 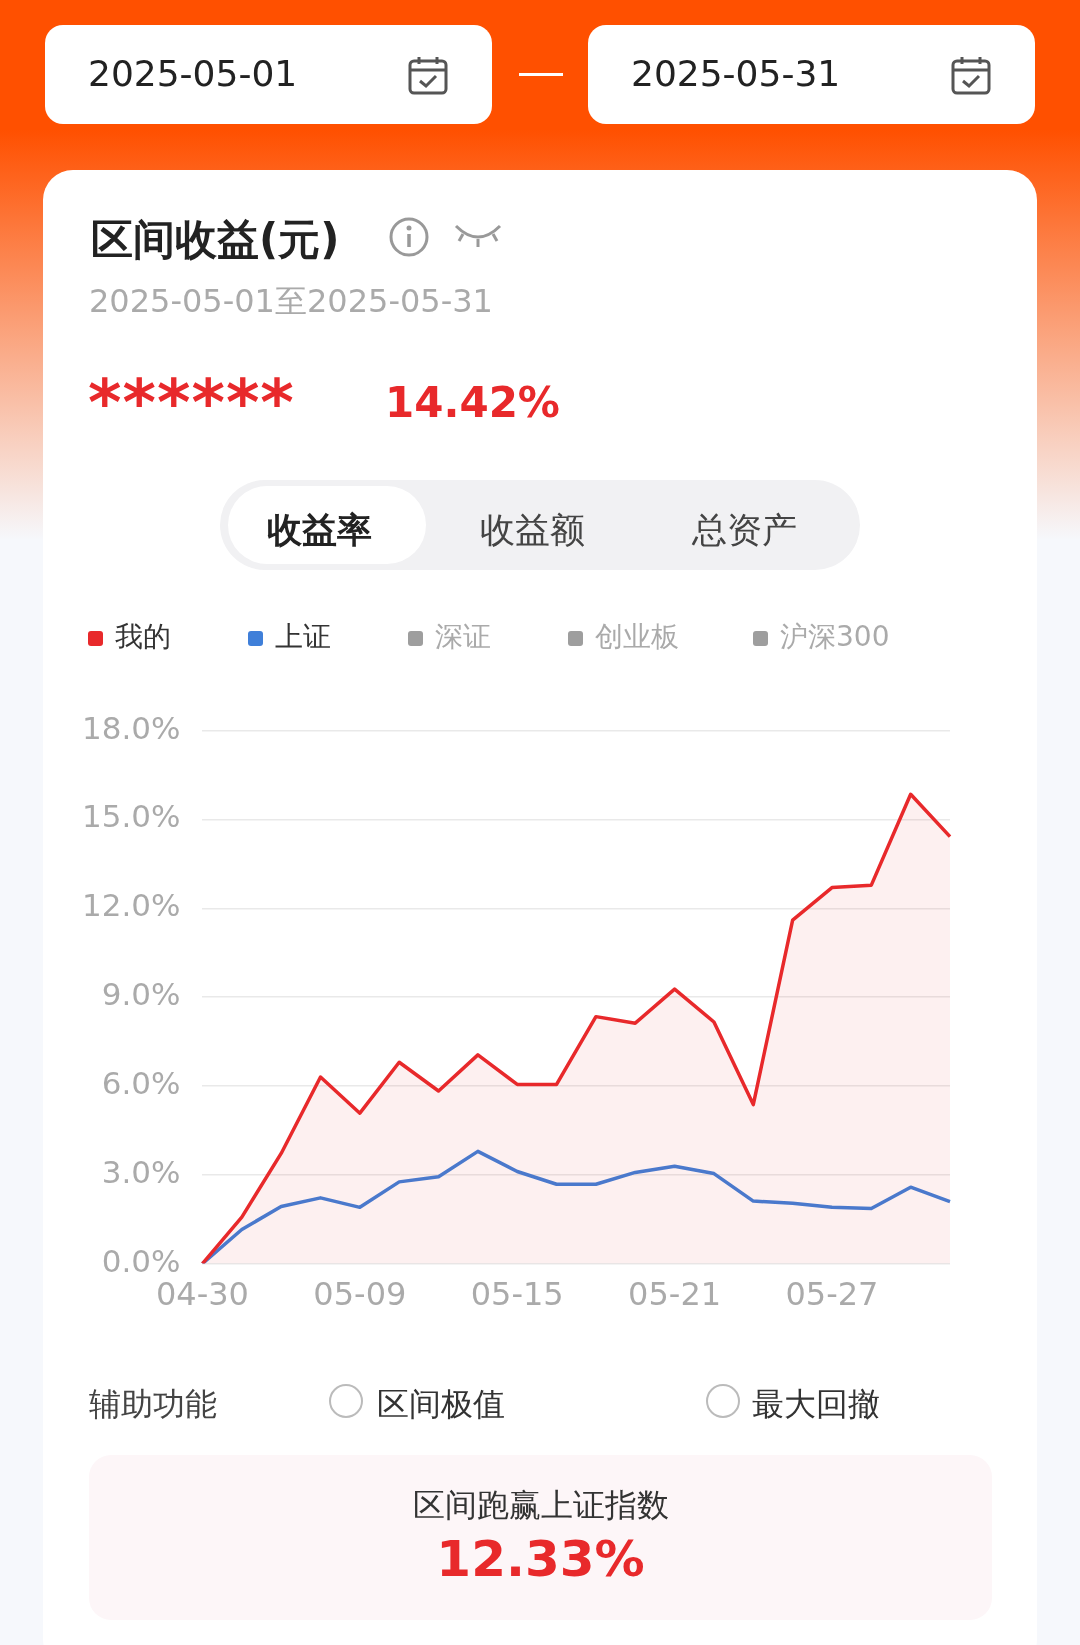 What do you see at coordinates (360, 1294) in the screenshot?
I see `x-tick-label: 05-09` at bounding box center [360, 1294].